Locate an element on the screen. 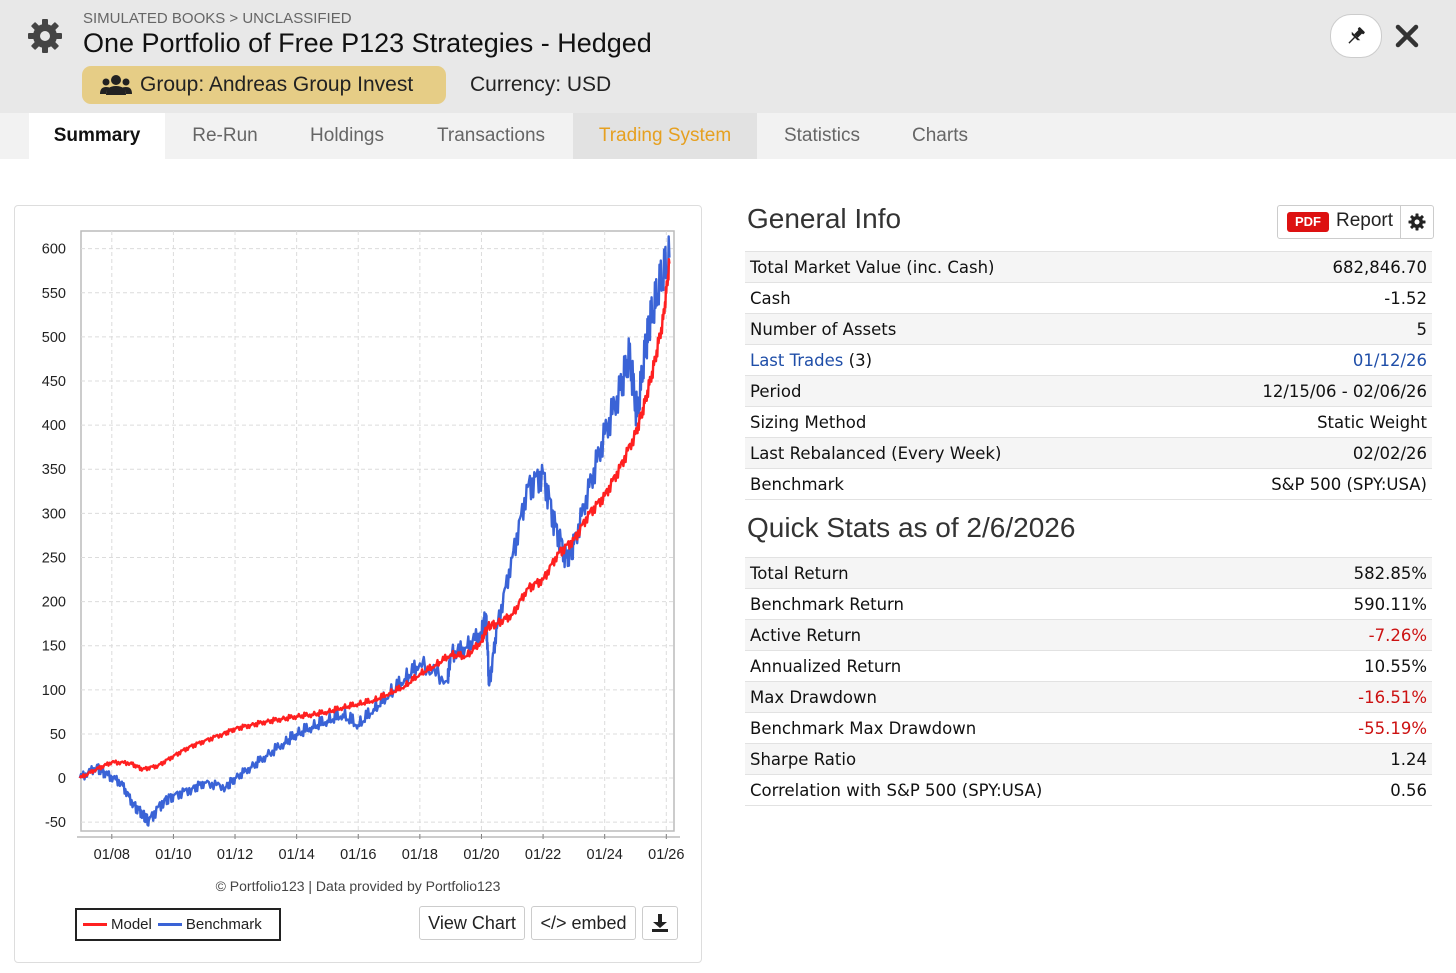 This screenshot has width=1456, height=973. x-tick-label: 01/08 is located at coordinates (112, 855).